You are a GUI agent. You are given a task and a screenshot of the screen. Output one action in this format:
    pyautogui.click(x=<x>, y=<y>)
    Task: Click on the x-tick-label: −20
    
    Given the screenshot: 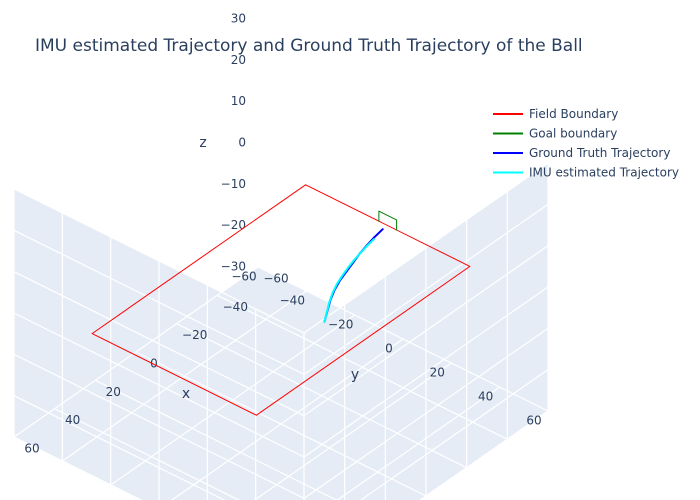 What is the action you would take?
    pyautogui.click(x=194, y=335)
    